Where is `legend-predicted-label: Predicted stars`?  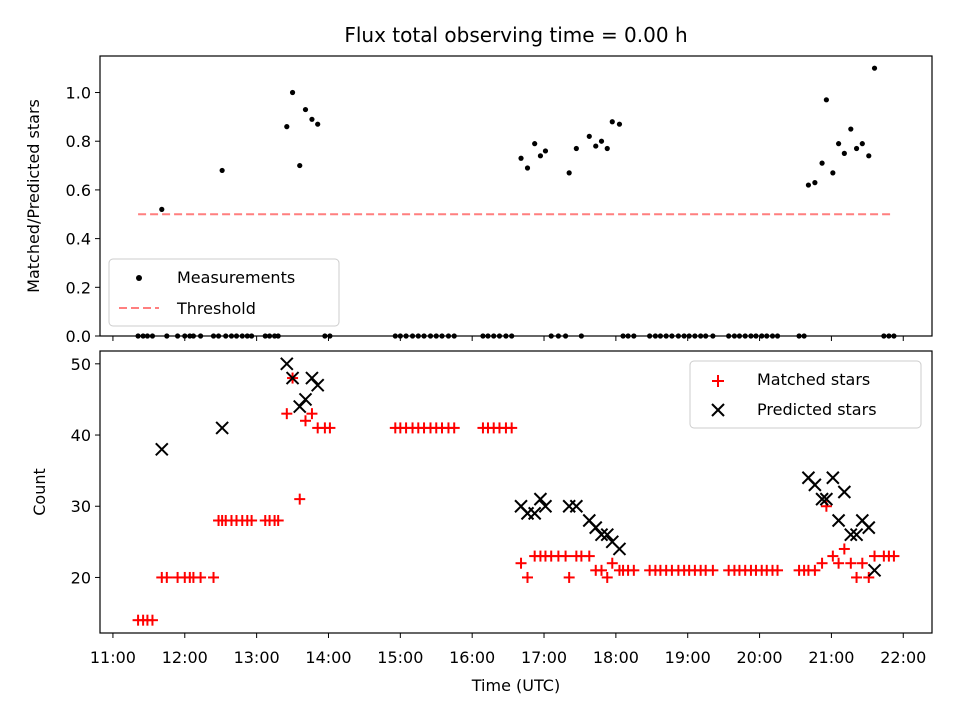 legend-predicted-label: Predicted stars is located at coordinates (817, 409).